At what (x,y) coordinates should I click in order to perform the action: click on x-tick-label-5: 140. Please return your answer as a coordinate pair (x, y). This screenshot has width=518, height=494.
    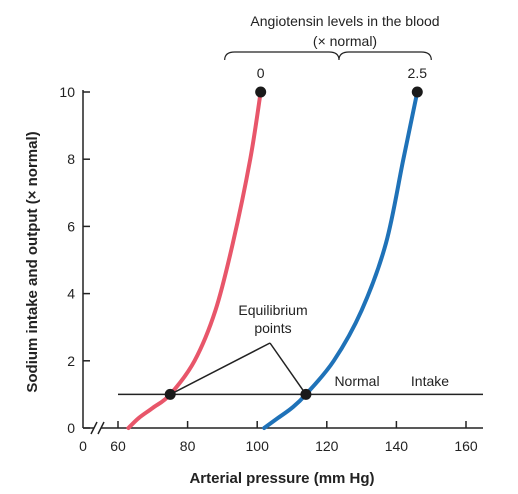
    Looking at the image, I should click on (397, 446).